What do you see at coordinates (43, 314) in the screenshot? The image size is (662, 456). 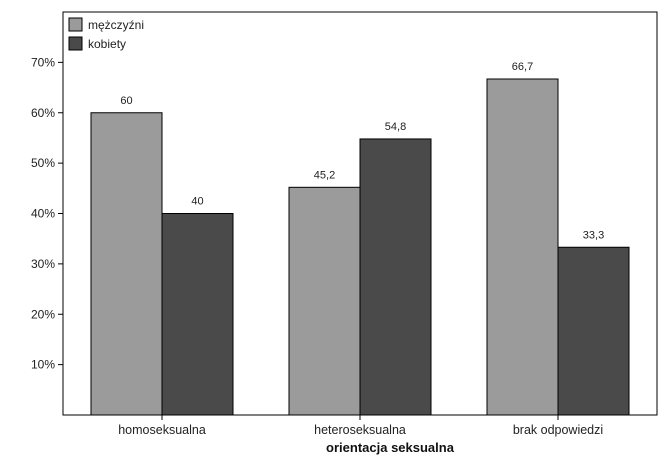 I see `y-tick-label: 20%` at bounding box center [43, 314].